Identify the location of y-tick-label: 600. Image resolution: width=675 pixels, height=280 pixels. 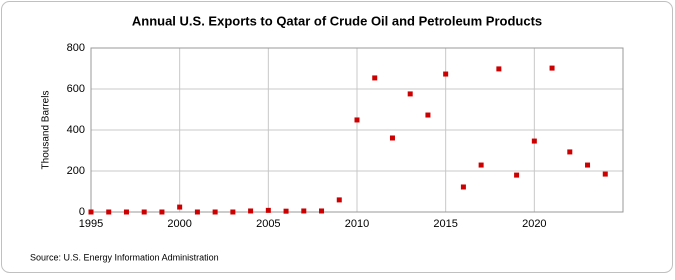
(76, 89).